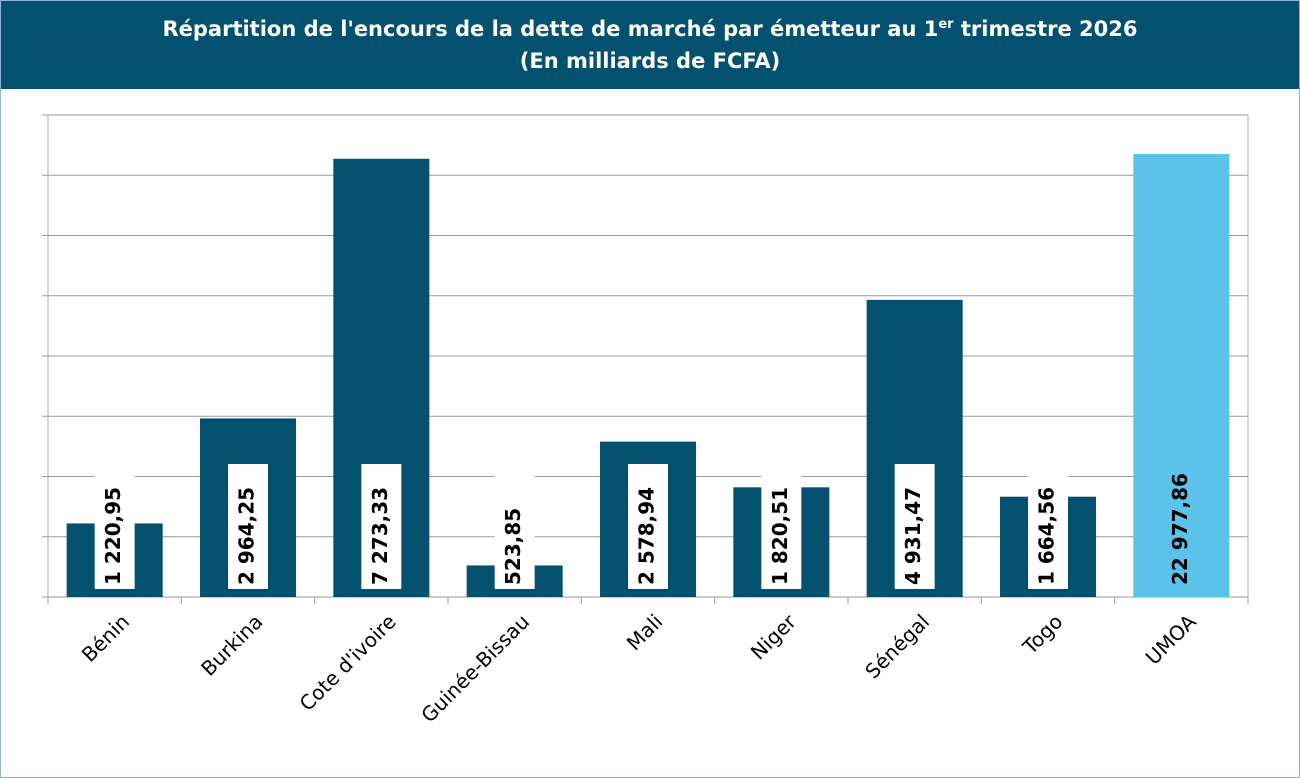 This screenshot has height=778, width=1300. What do you see at coordinates (1045, 29) in the screenshot?
I see `title-part: trimestre 2026` at bounding box center [1045, 29].